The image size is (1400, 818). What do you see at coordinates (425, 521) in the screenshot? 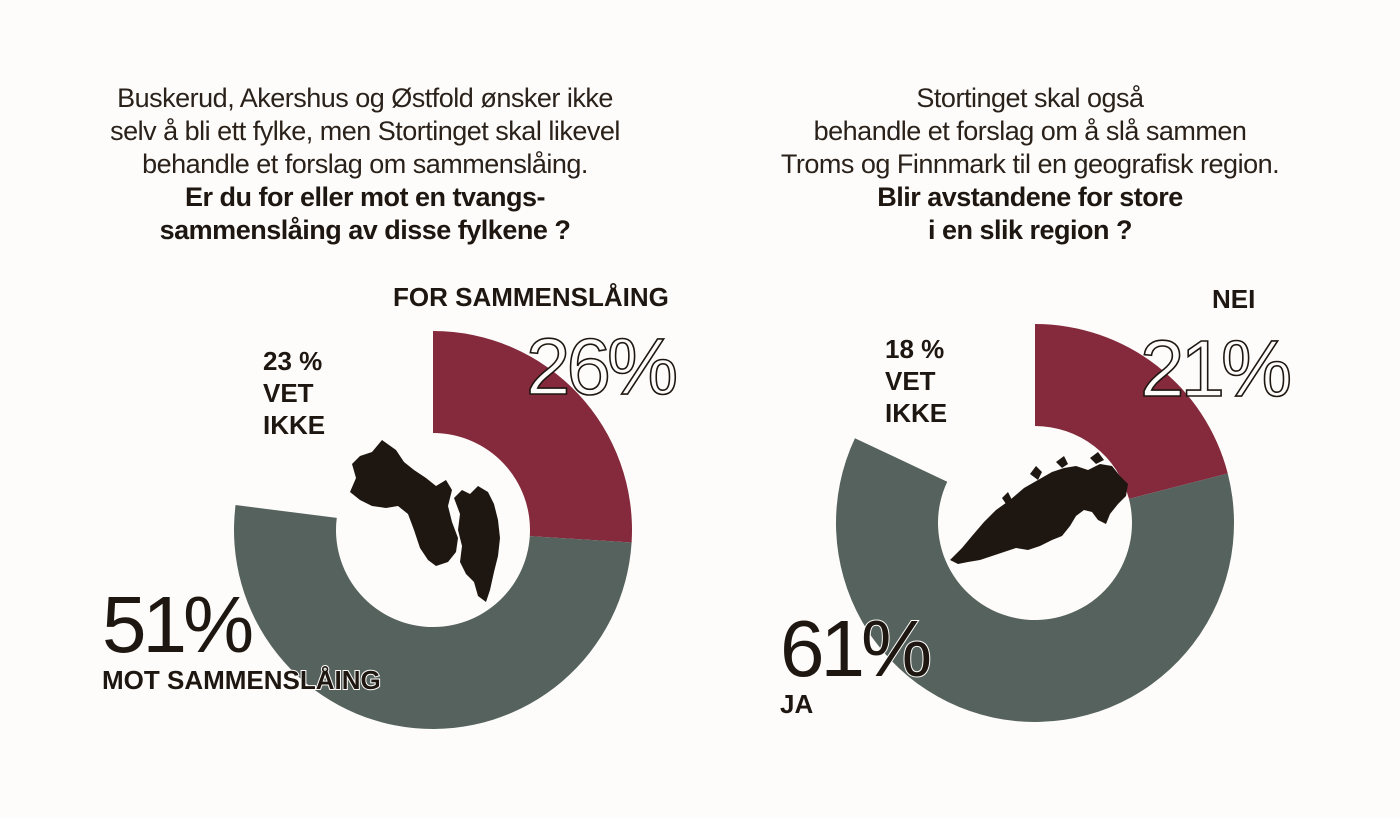
I see `buskerud-akershus-ostfold-map` at bounding box center [425, 521].